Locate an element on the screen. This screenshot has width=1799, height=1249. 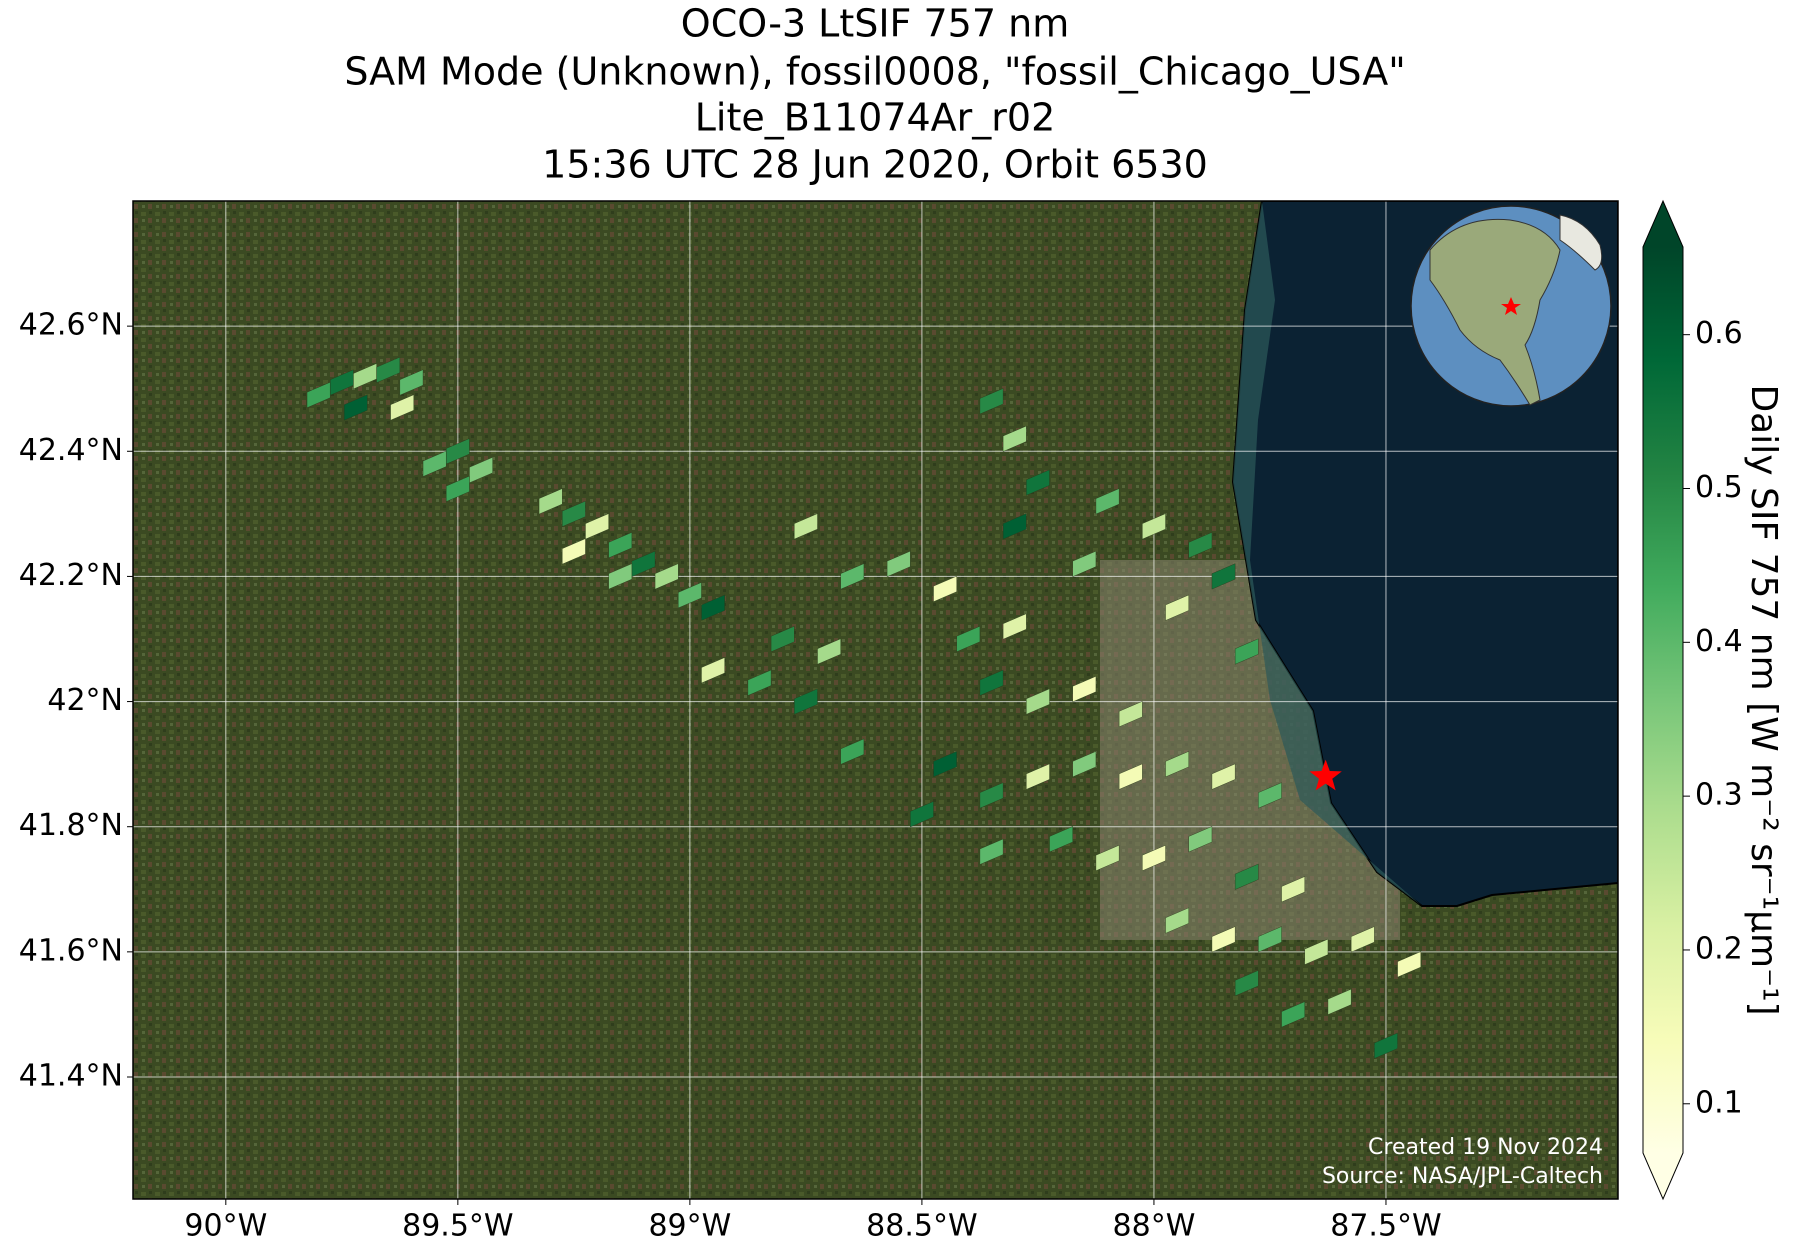
colorbar-tick-label: 0.2 is located at coordinates (1719, 948).